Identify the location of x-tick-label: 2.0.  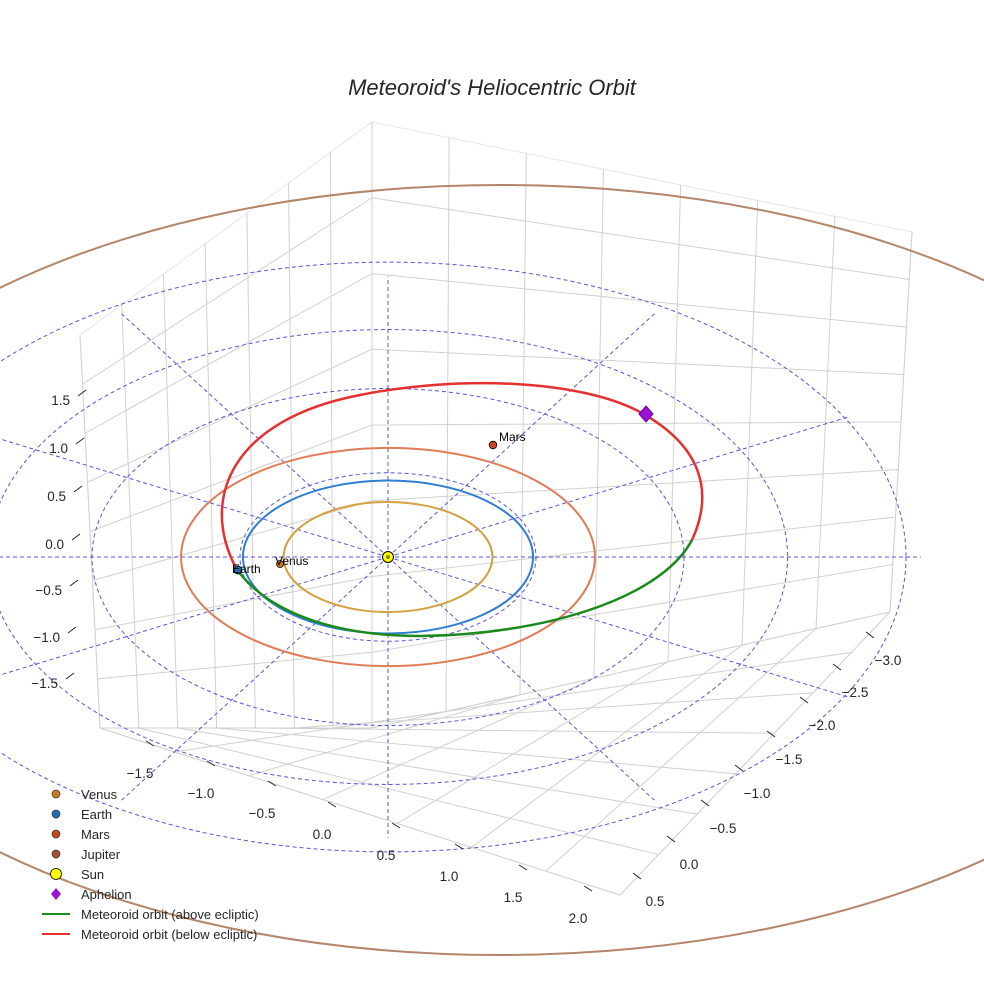
(578, 918).